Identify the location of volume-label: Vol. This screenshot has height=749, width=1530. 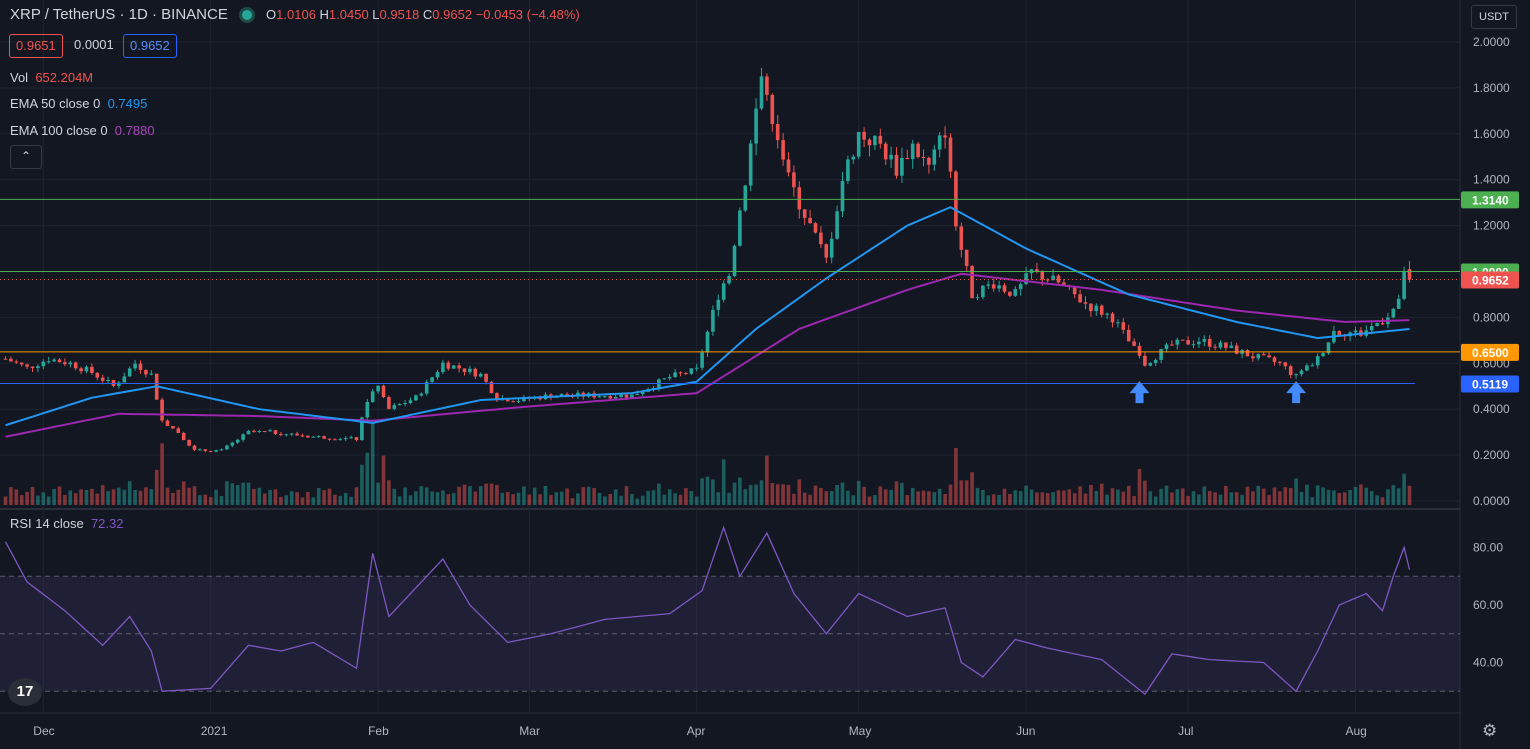
(19, 77).